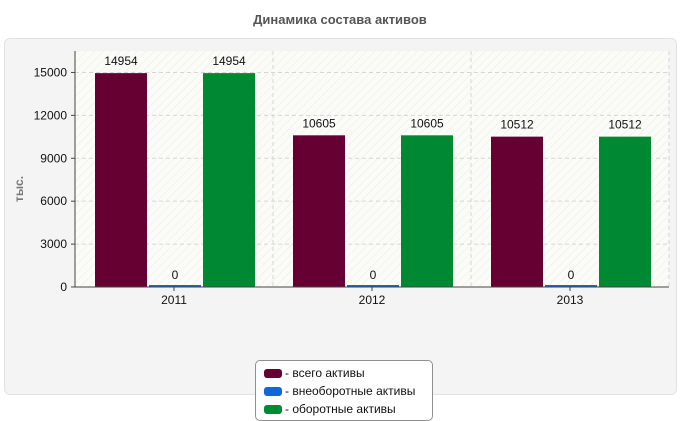 The image size is (680, 421). I want to click on legend-item-total-assets: - всего активы, so click(344, 373).